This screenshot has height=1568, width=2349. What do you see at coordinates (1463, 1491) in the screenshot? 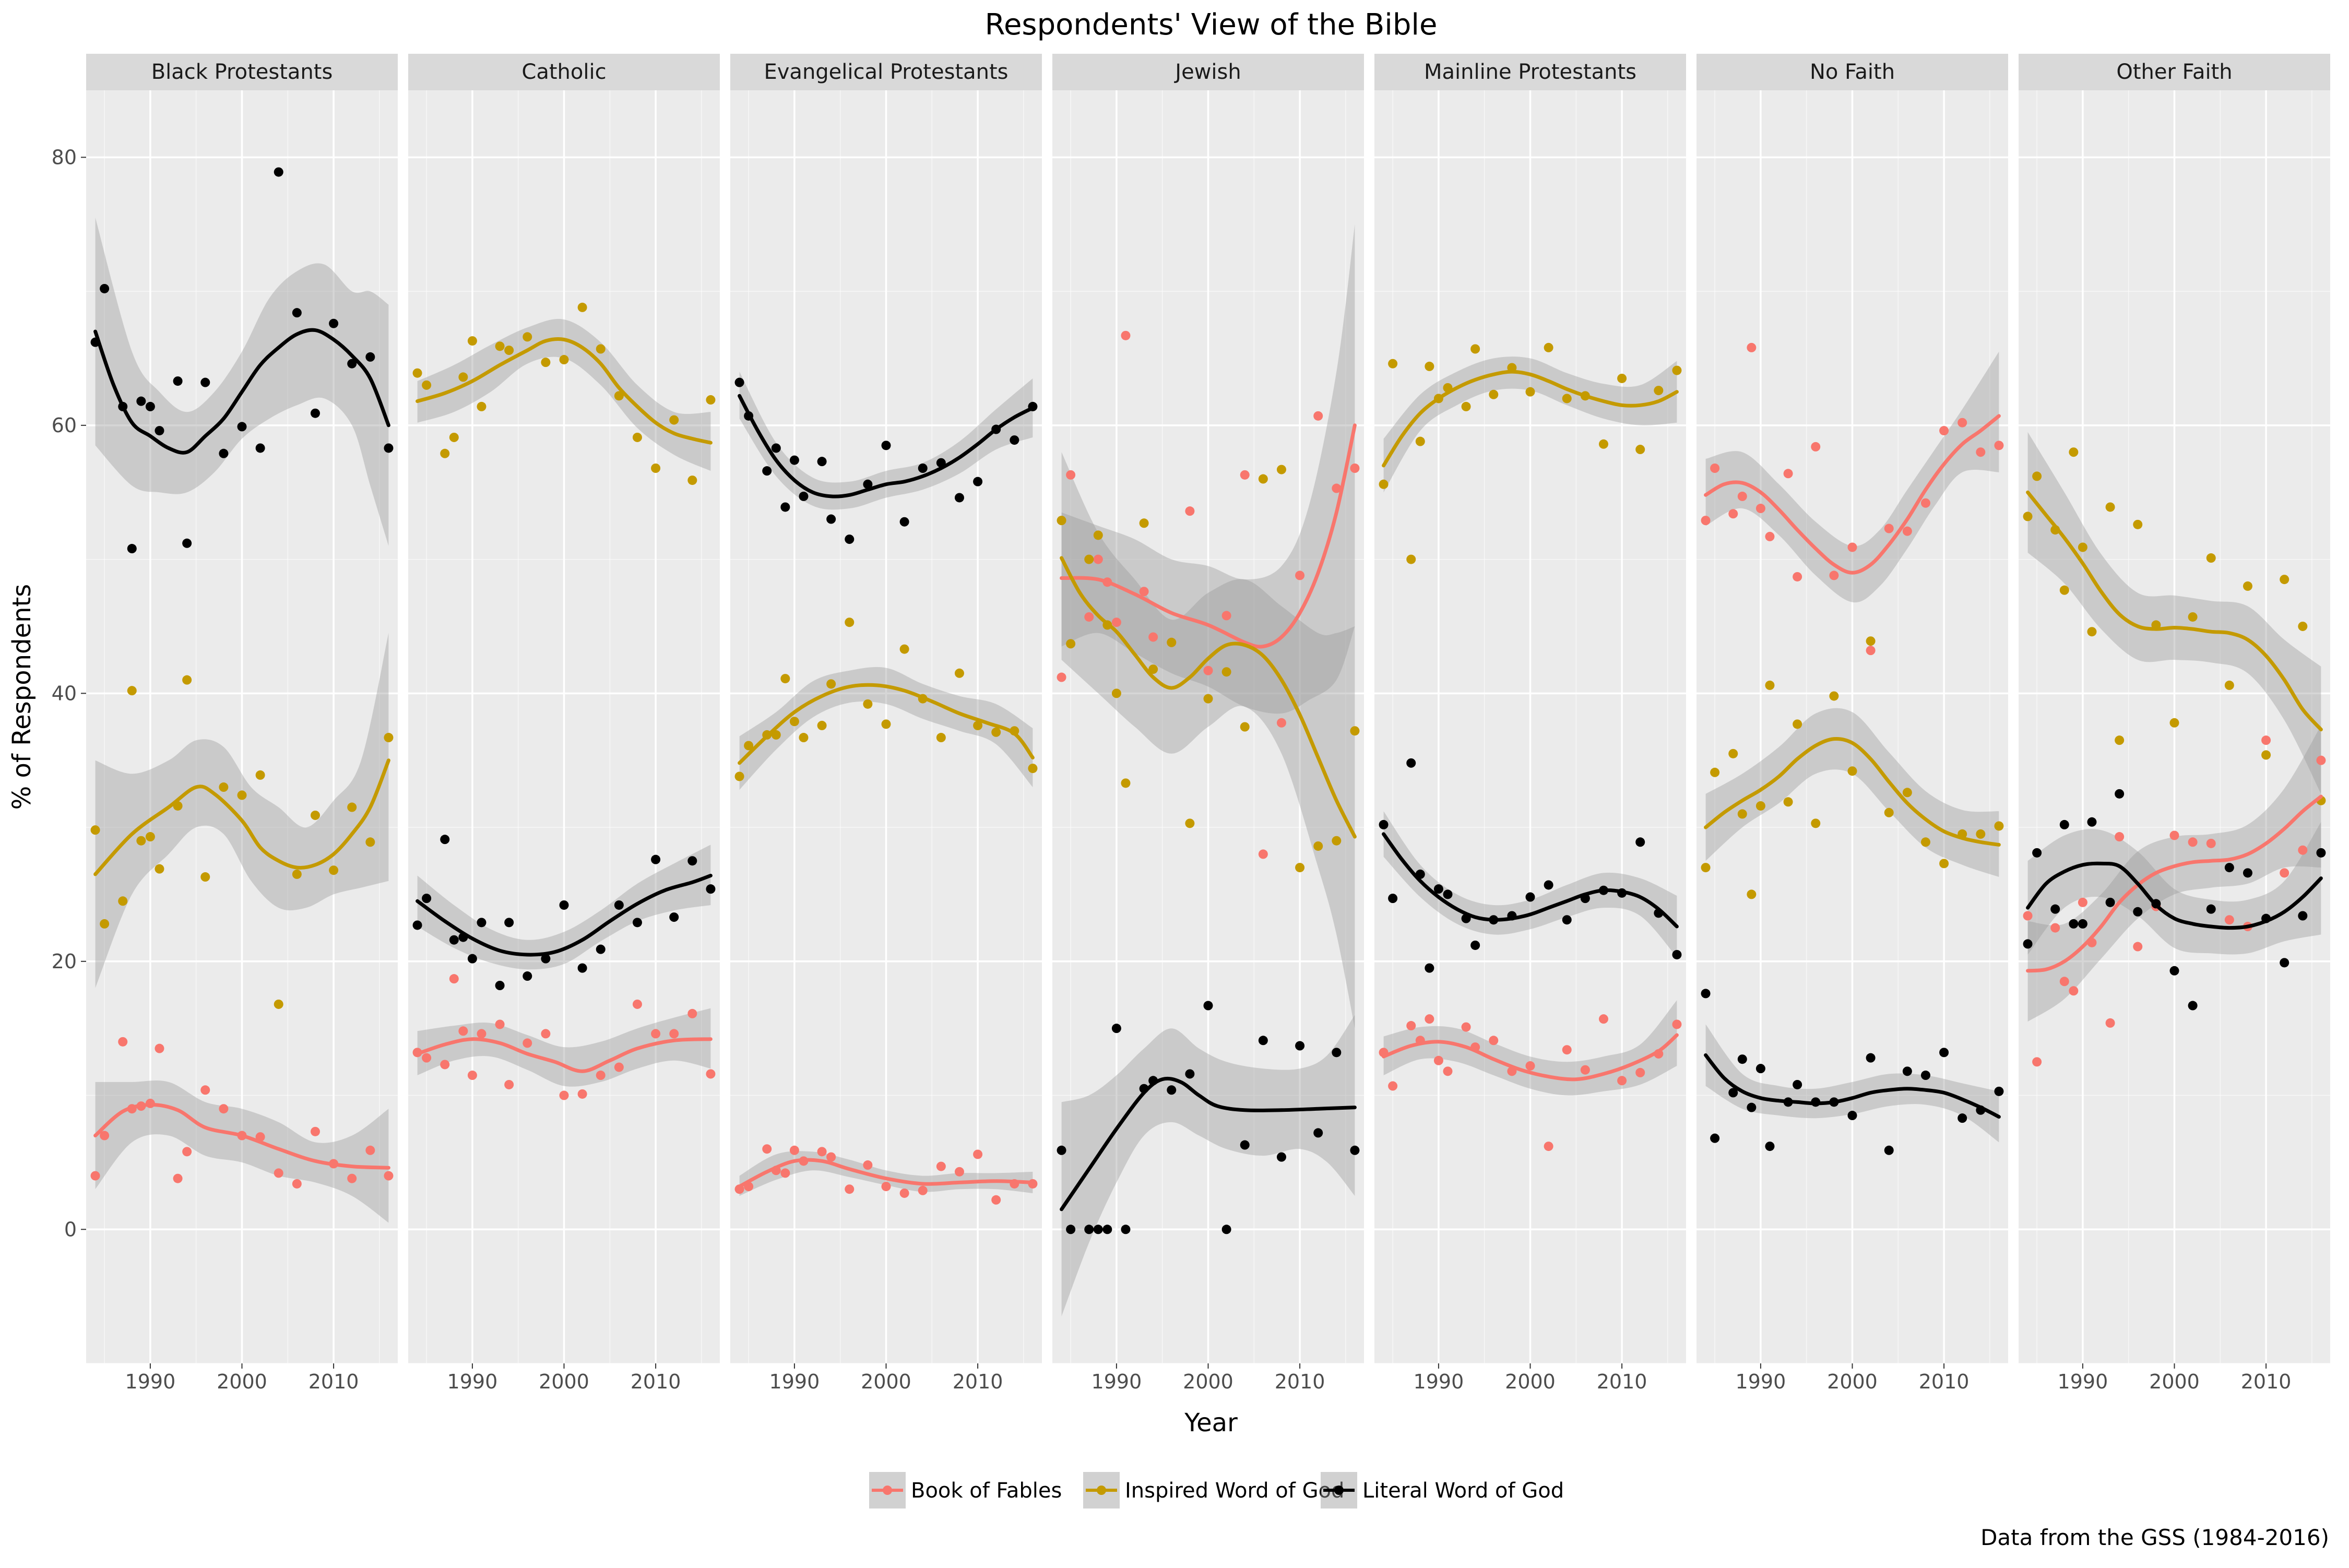
I see `legend-label: Literal Word of God` at bounding box center [1463, 1491].